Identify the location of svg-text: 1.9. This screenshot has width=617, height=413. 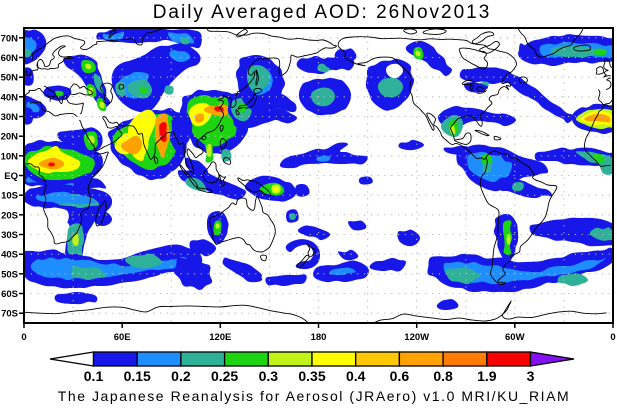
(487, 376).